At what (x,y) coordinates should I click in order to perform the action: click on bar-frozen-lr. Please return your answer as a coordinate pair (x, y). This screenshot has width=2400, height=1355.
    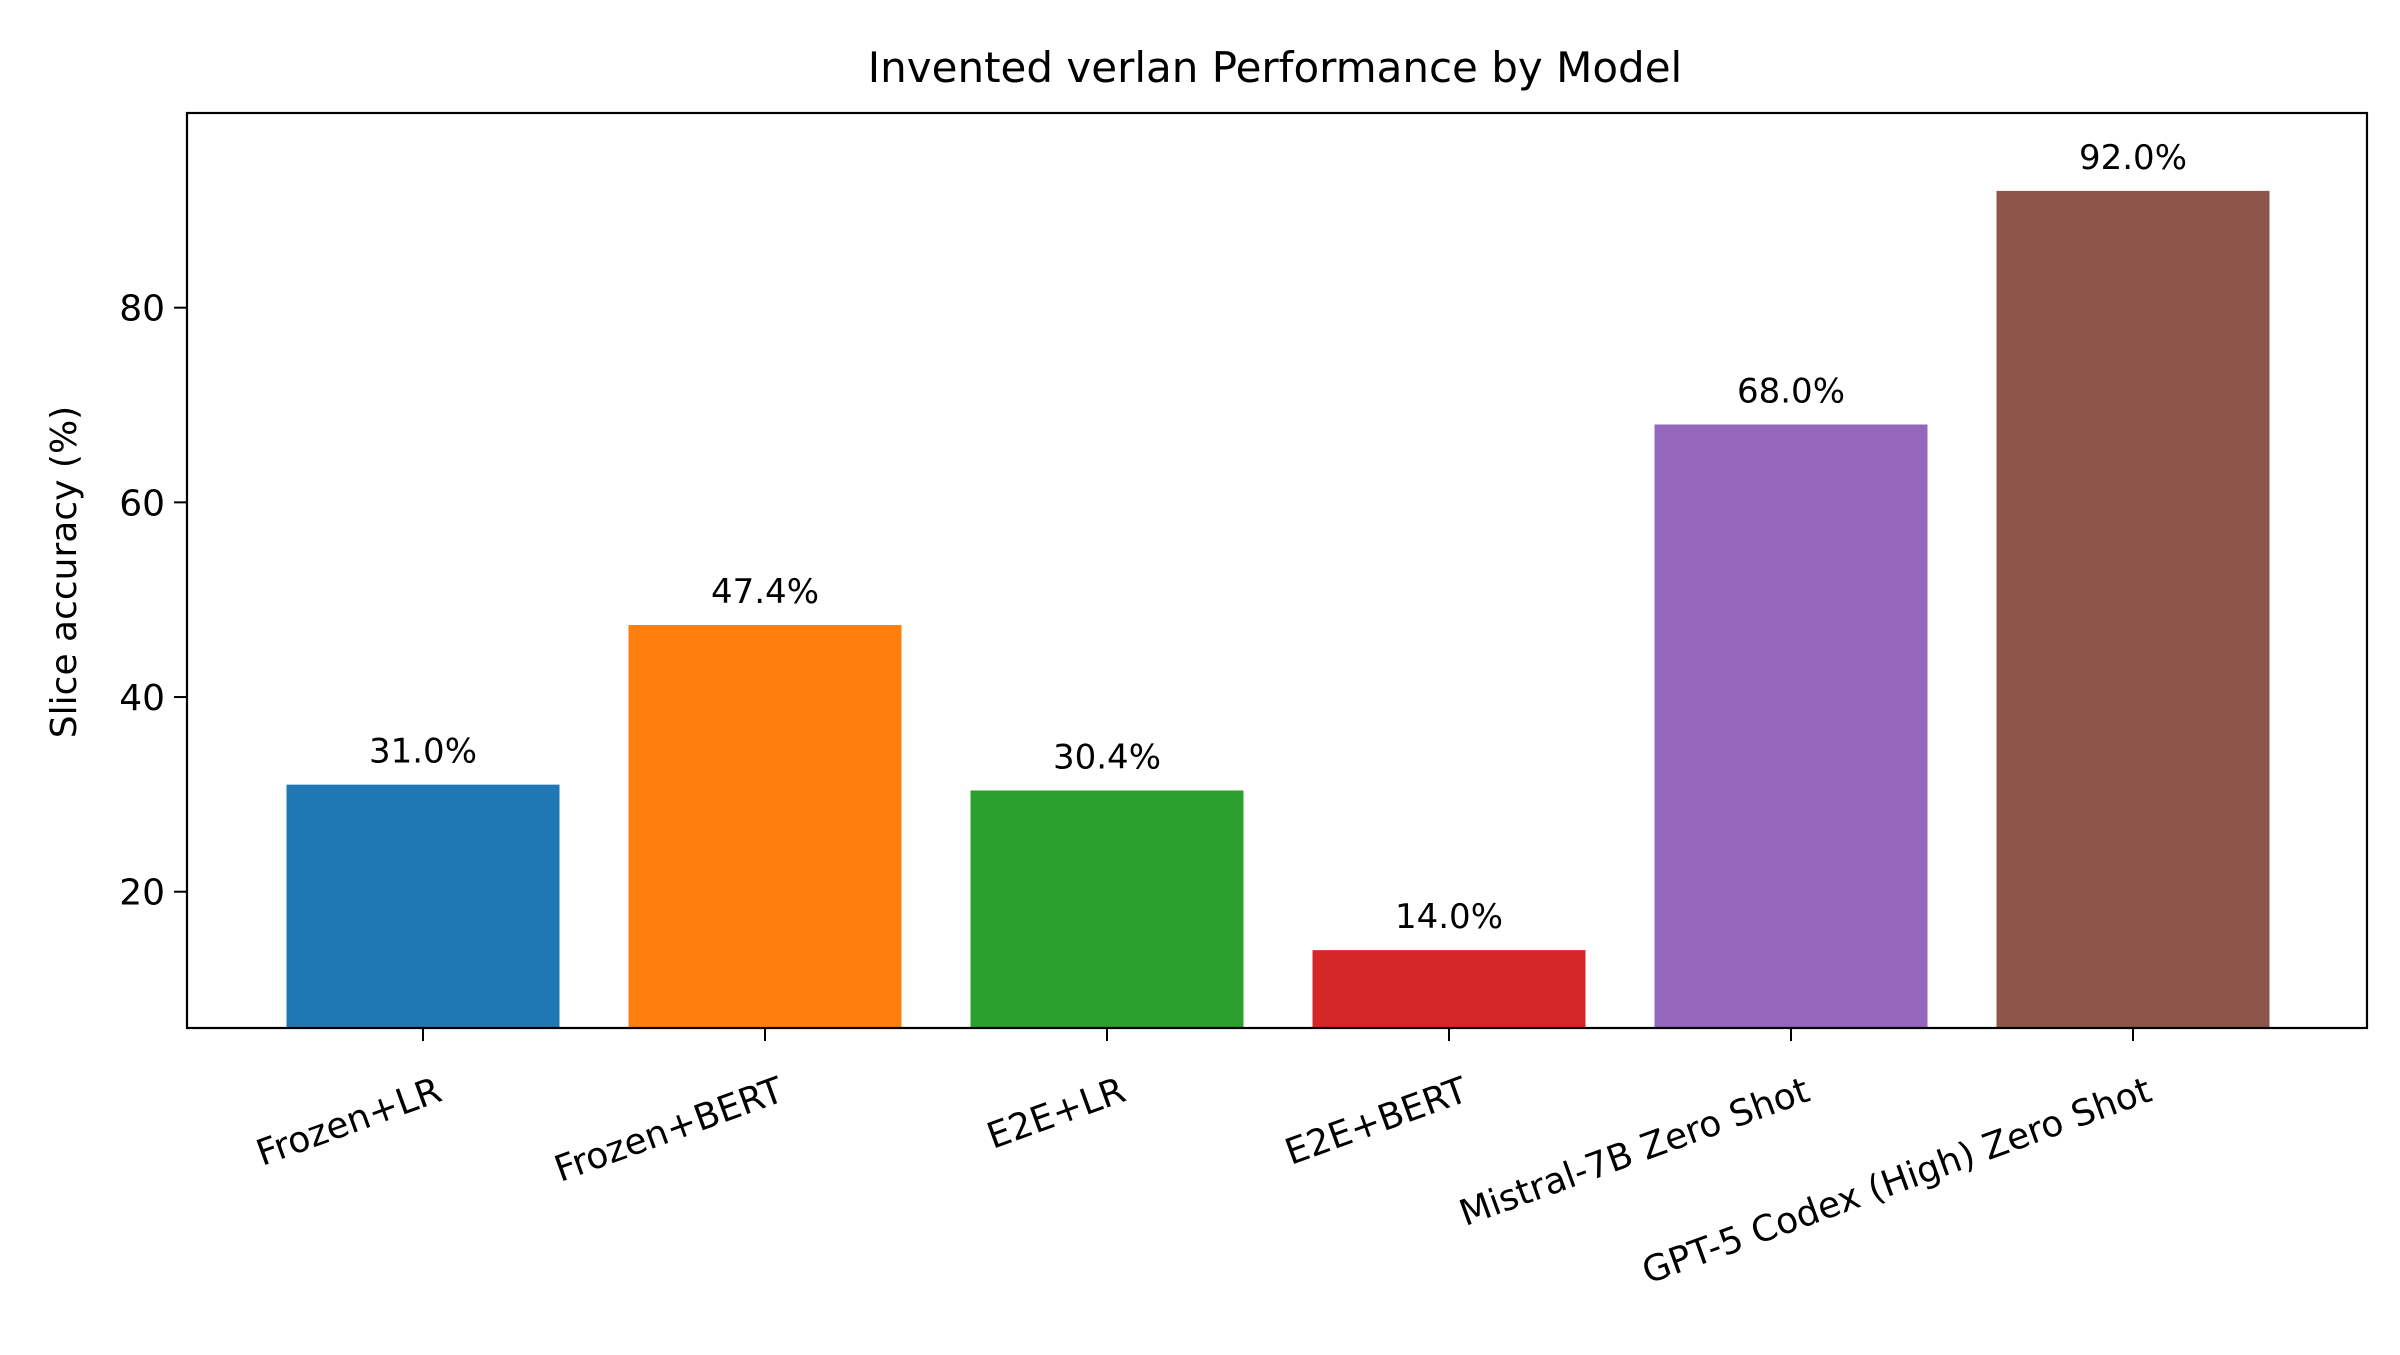
    Looking at the image, I should click on (423, 906).